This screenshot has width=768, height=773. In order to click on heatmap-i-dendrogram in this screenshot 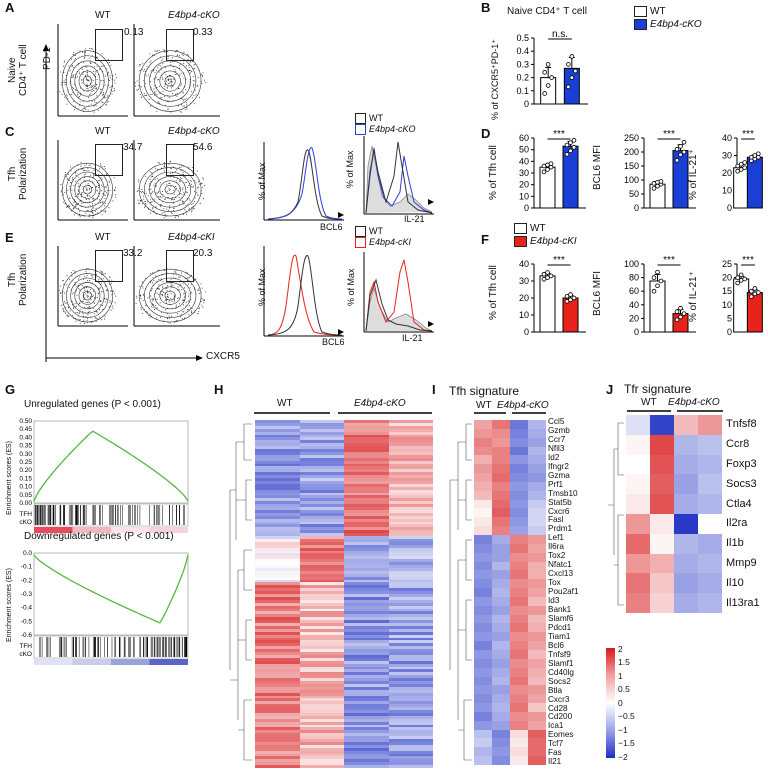, I will do `click(460, 592)`.